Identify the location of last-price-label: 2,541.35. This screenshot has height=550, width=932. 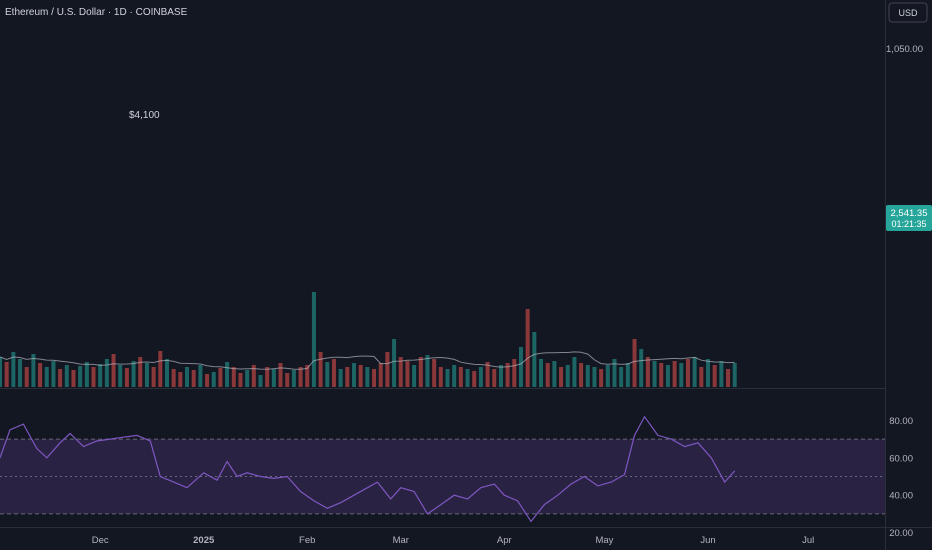
(909, 213).